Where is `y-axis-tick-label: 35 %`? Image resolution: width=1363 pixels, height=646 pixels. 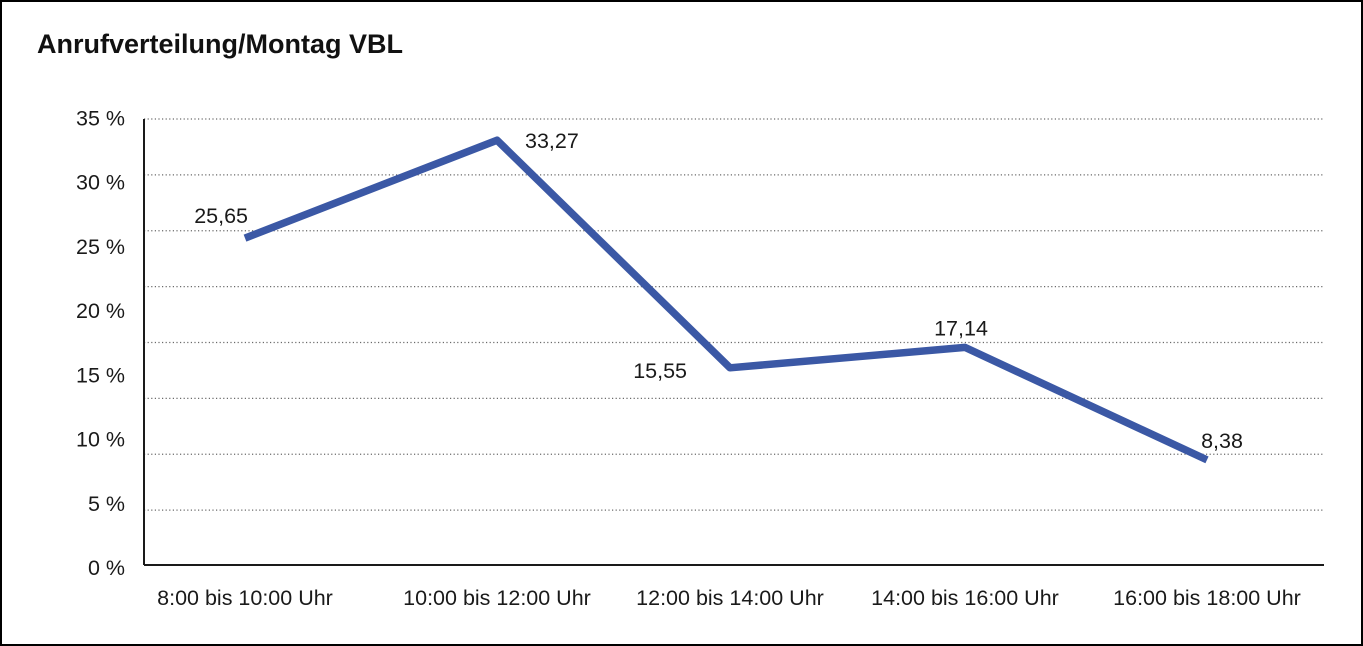 y-axis-tick-label: 35 % is located at coordinates (100, 118).